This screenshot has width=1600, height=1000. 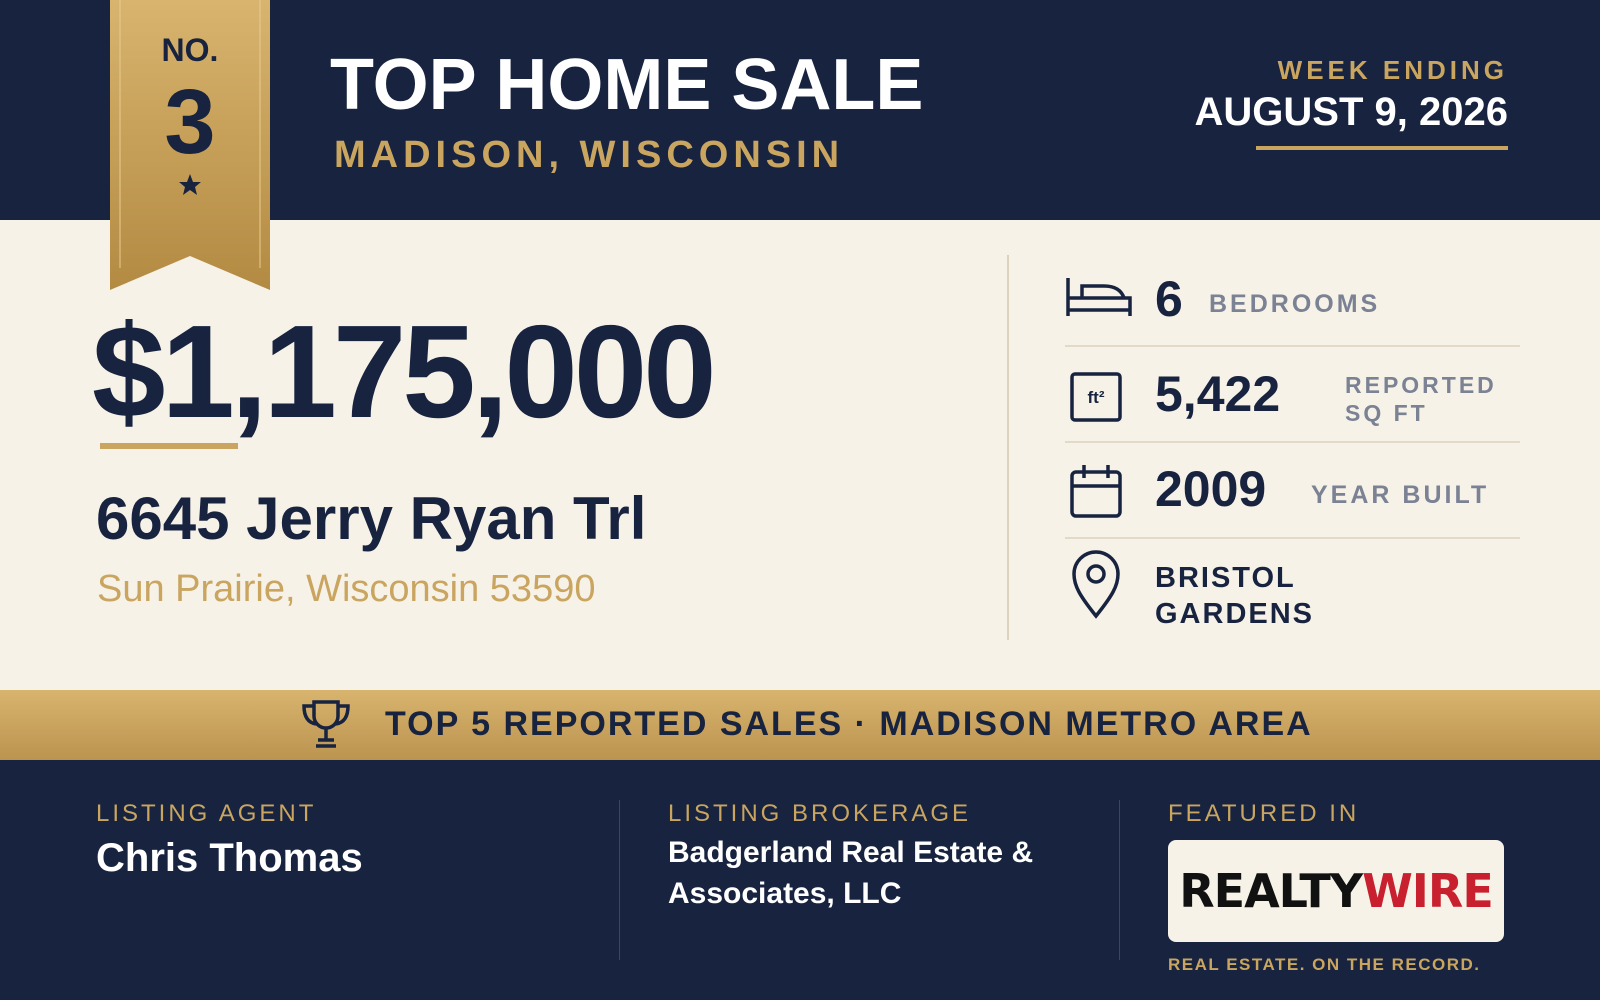 What do you see at coordinates (1235, 596) in the screenshot?
I see `neighborhood: BRISTOL GARDENS` at bounding box center [1235, 596].